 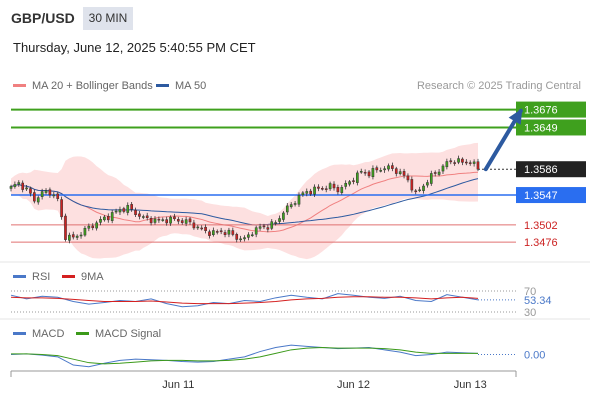 I want to click on legend-rsi-label: RSI, so click(x=41, y=277).